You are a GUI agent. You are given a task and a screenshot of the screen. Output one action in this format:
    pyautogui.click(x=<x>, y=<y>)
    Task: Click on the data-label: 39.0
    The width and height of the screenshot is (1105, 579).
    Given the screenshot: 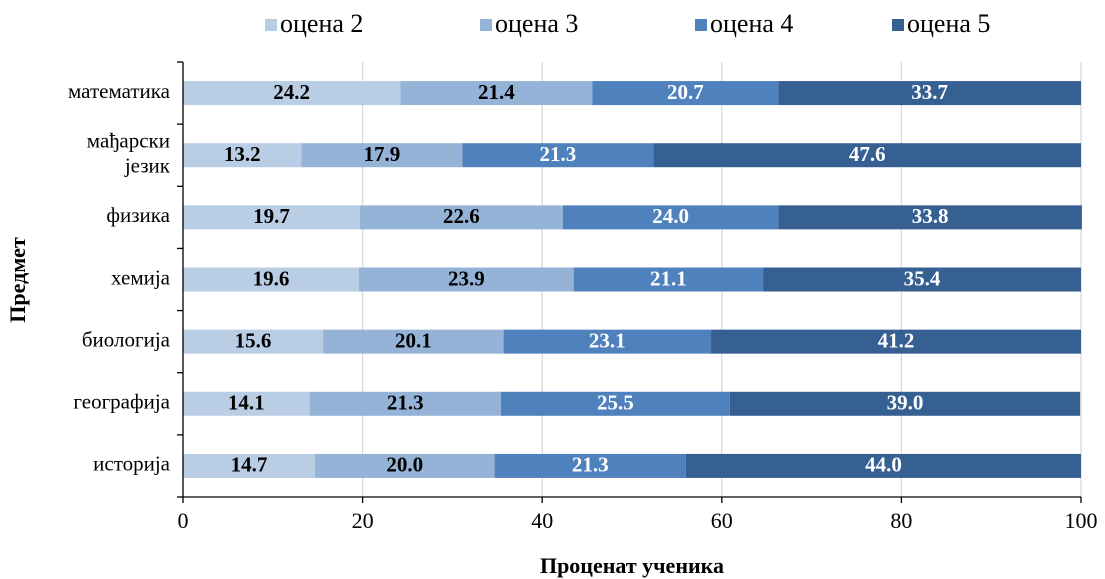 What is the action you would take?
    pyautogui.click(x=905, y=403)
    